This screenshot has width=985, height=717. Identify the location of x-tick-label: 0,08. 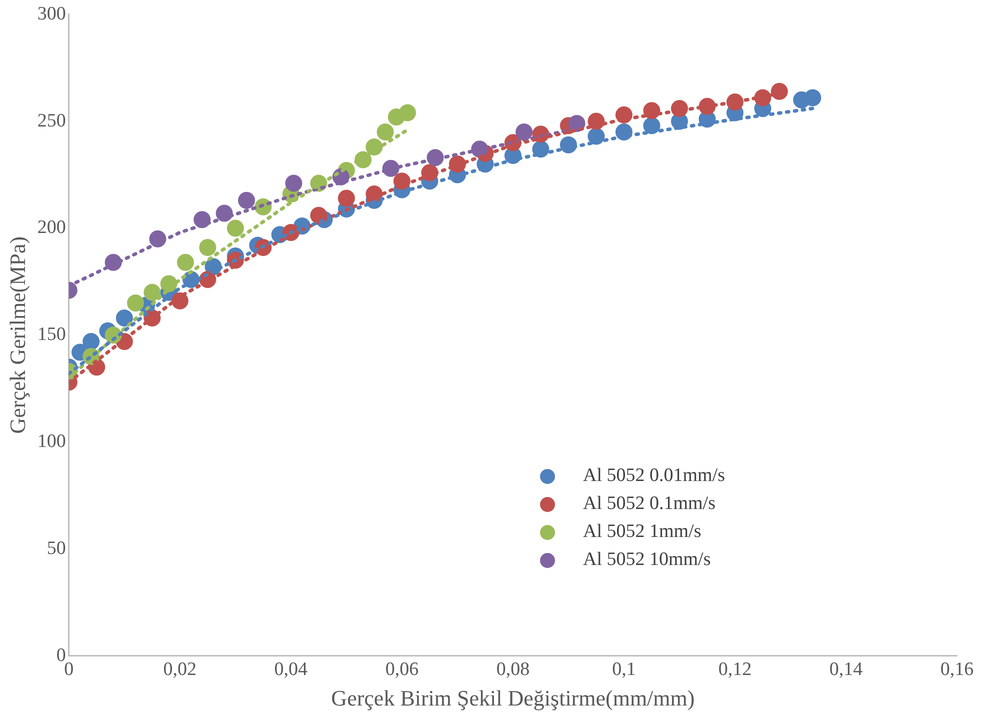
(513, 669).